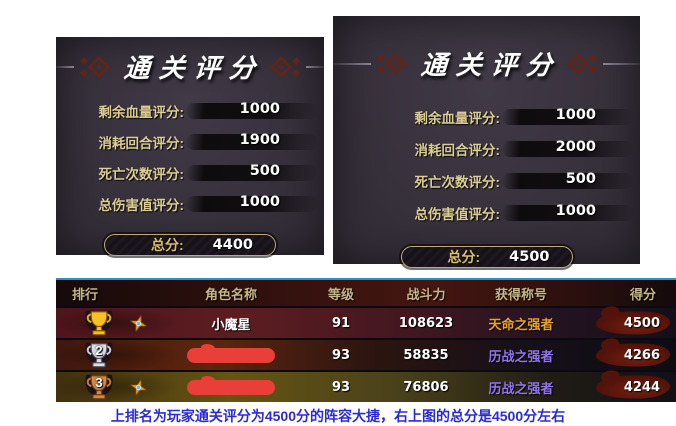 Image resolution: width=676 pixels, height=426 pixels. I want to click on rank-number: 3, so click(99, 382).